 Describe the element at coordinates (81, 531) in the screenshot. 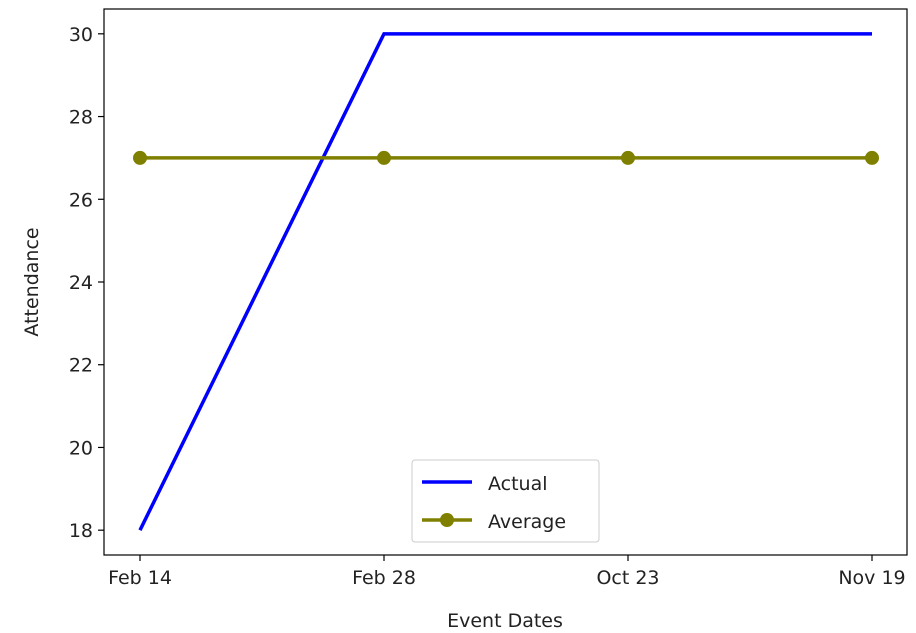

I see `y-tick-label: 18` at that location.